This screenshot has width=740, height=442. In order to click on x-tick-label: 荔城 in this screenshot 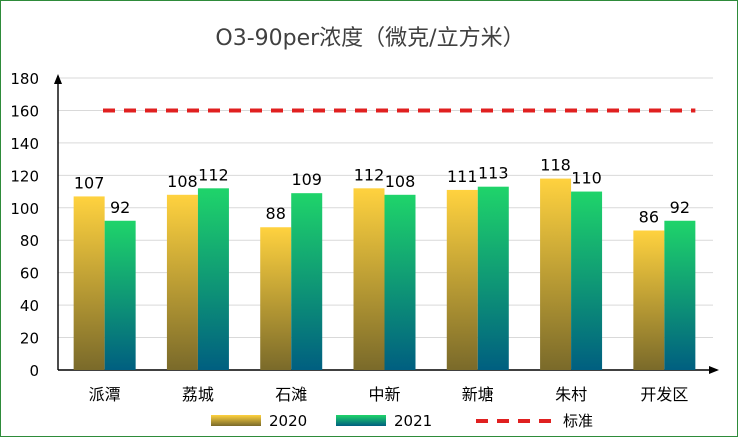, I will do `click(198, 394)`.